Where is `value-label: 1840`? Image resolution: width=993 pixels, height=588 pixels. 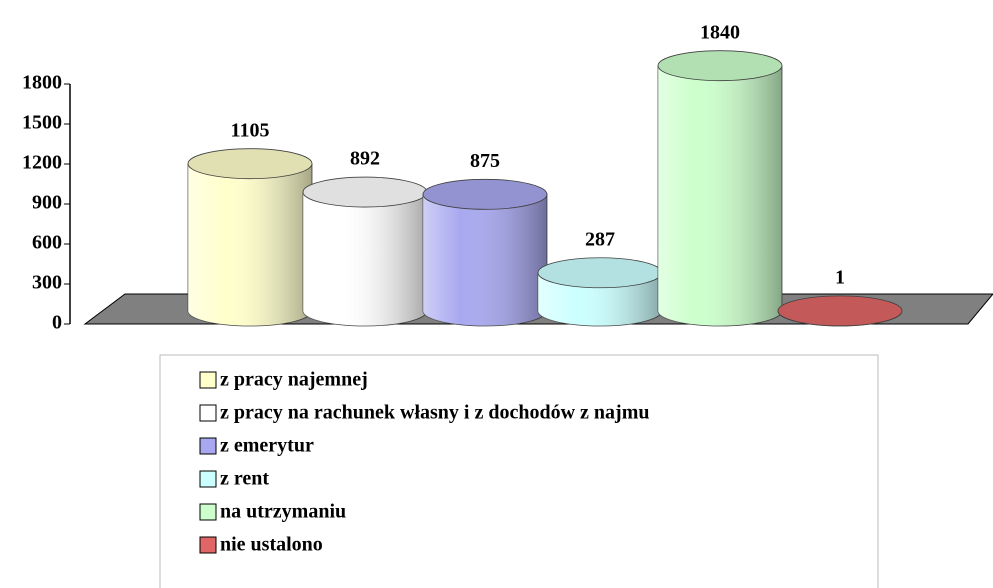
value-label: 1840 is located at coordinates (720, 32).